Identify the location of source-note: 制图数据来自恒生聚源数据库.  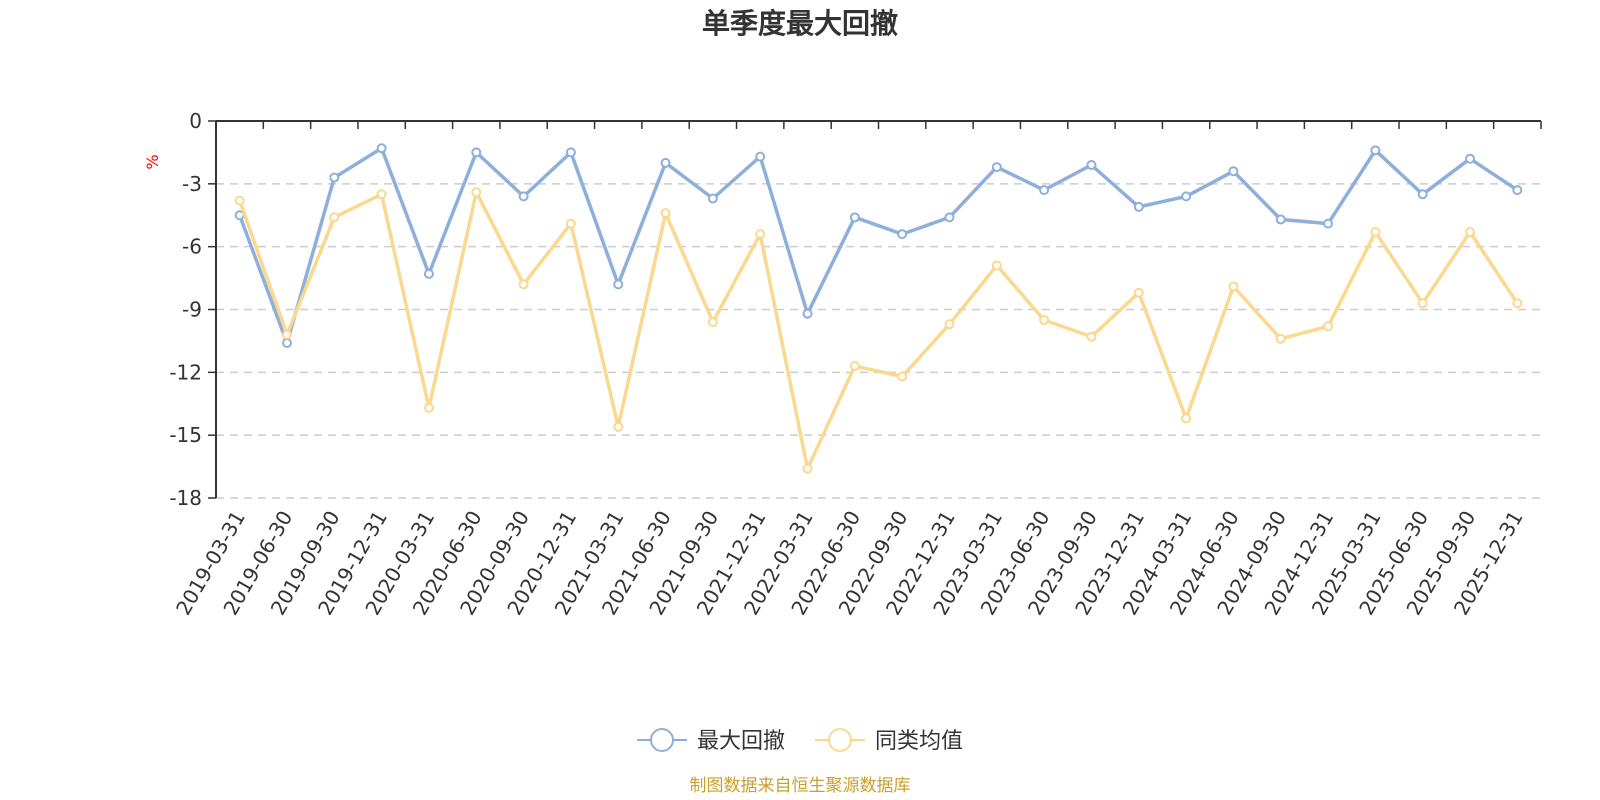
(800, 786).